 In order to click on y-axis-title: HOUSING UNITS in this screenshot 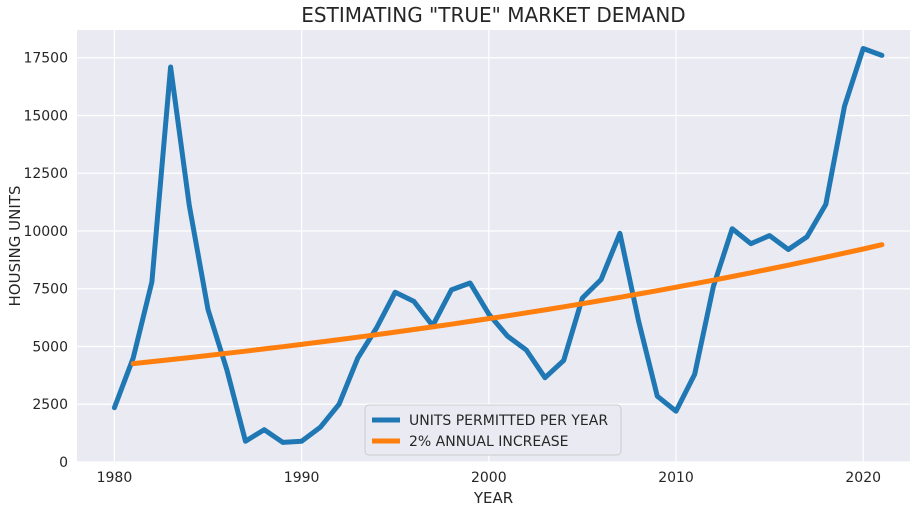, I will do `click(15, 246)`.